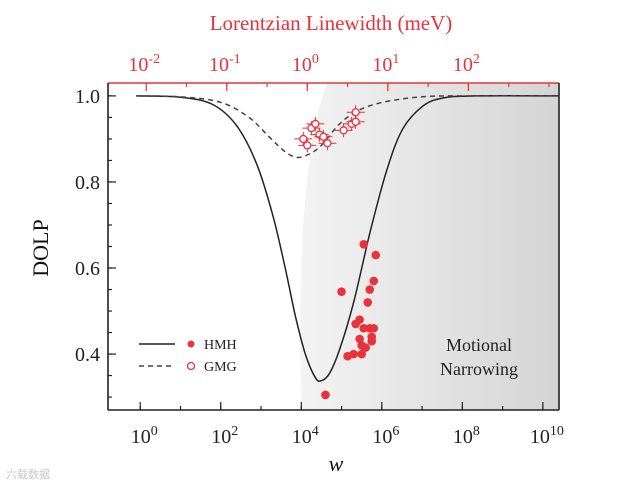  What do you see at coordinates (225, 64) in the screenshot?
I see `top-tick-label: 10⁻¹` at bounding box center [225, 64].